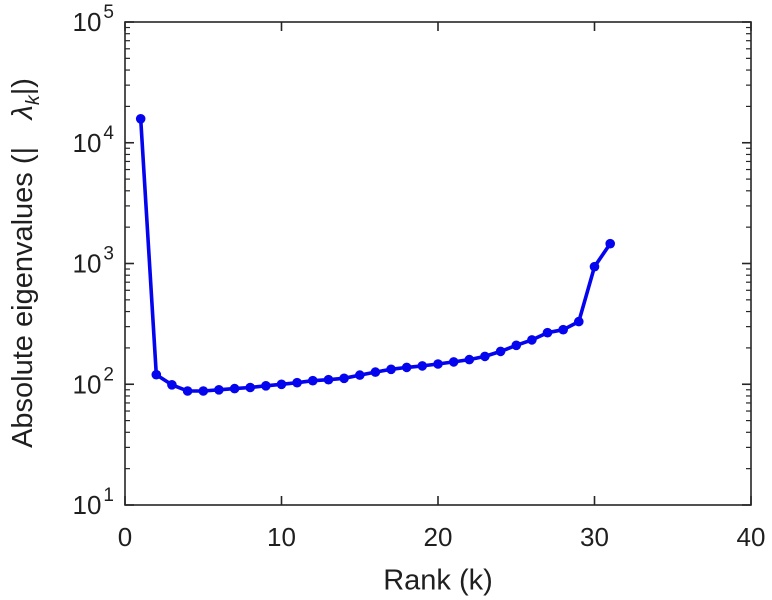 The height and width of the screenshot is (600, 772). I want to click on x-axis-label: Rank (k), so click(438, 580).